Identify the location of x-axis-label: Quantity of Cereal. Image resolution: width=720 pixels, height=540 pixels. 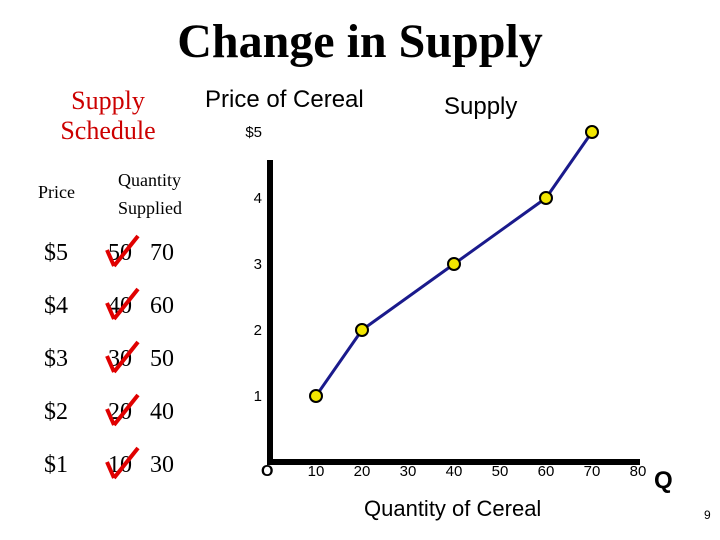
(452, 508).